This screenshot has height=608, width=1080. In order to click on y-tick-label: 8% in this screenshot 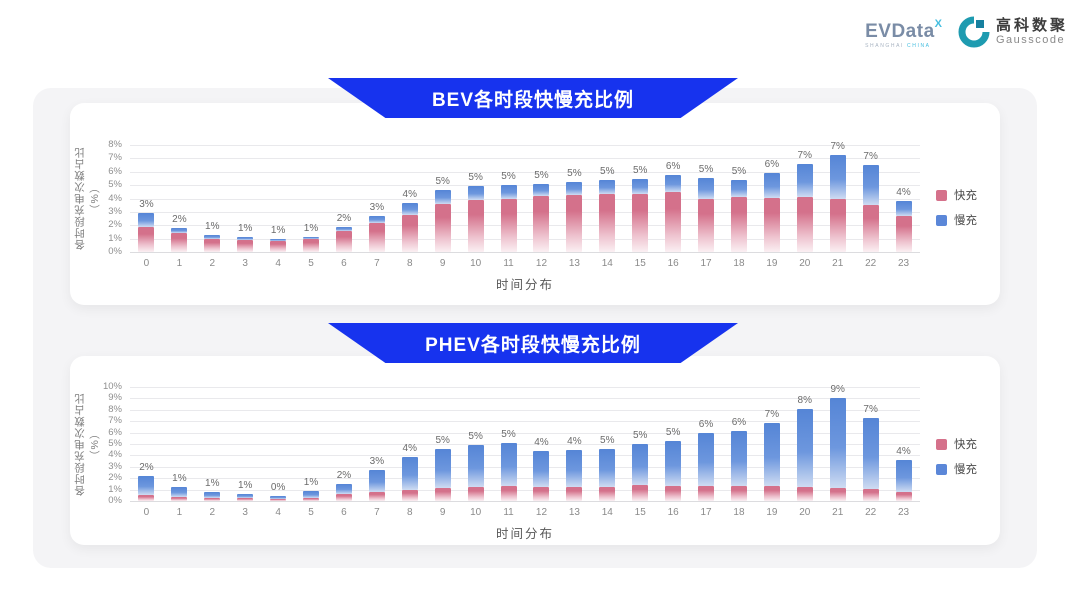, I will do `click(115, 409)`.